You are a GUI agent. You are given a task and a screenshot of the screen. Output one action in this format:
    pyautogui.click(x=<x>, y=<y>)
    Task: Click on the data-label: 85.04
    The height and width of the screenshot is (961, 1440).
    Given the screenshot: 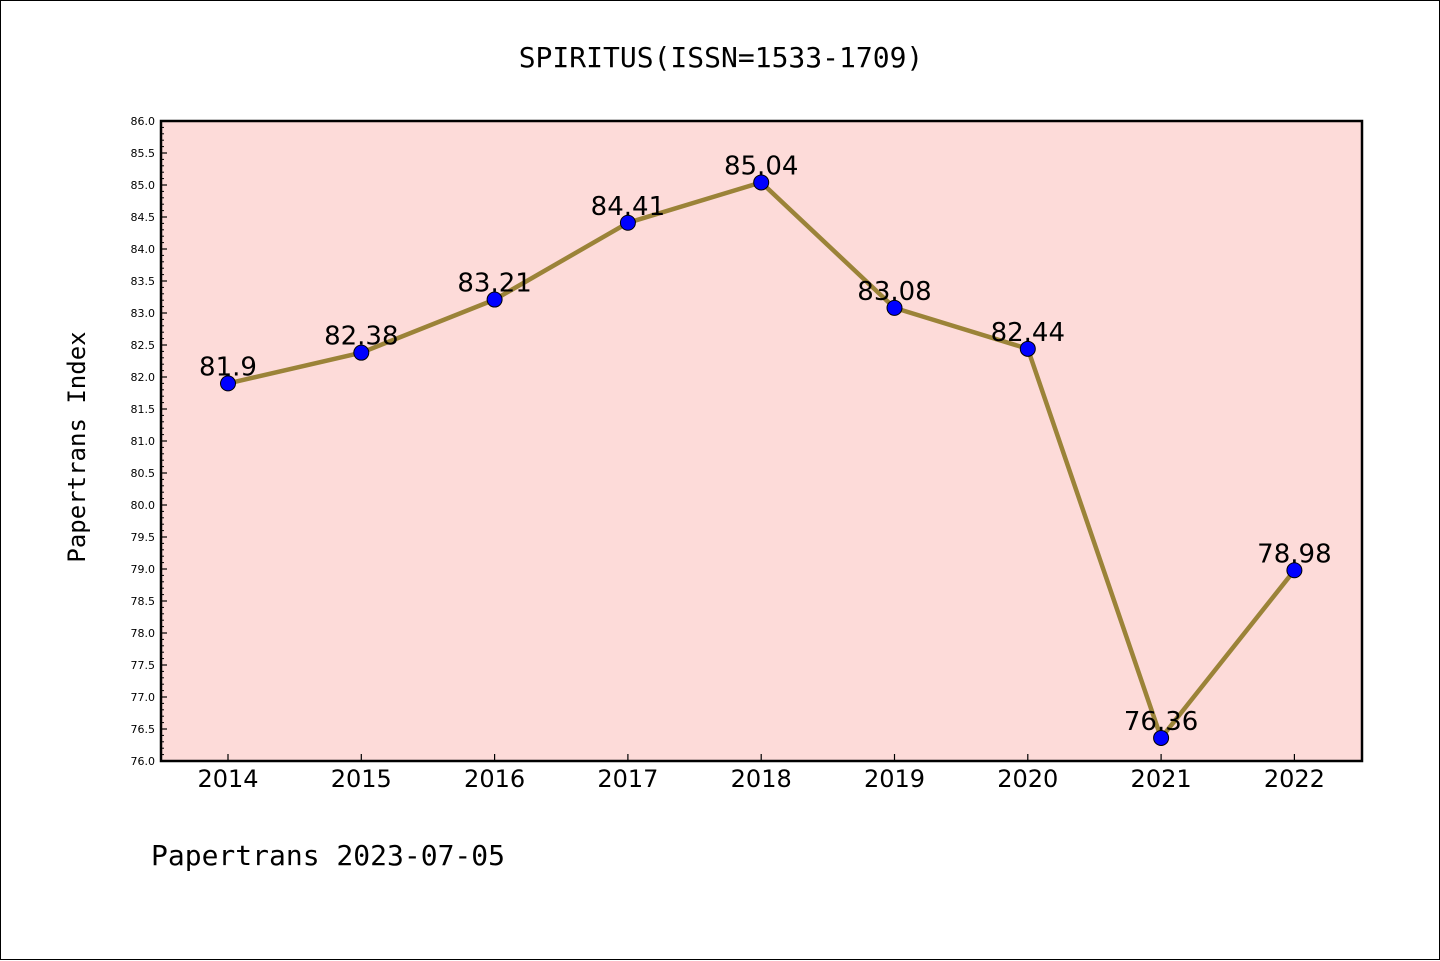 What is the action you would take?
    pyautogui.click(x=761, y=166)
    